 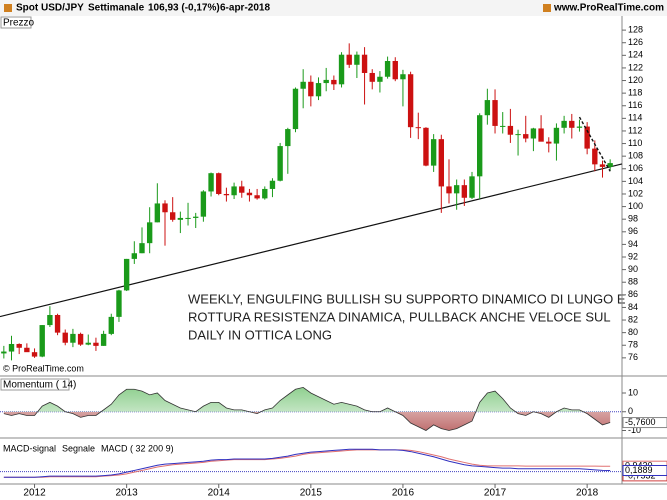 I want to click on y-tick-label: -10, so click(x=634, y=430).